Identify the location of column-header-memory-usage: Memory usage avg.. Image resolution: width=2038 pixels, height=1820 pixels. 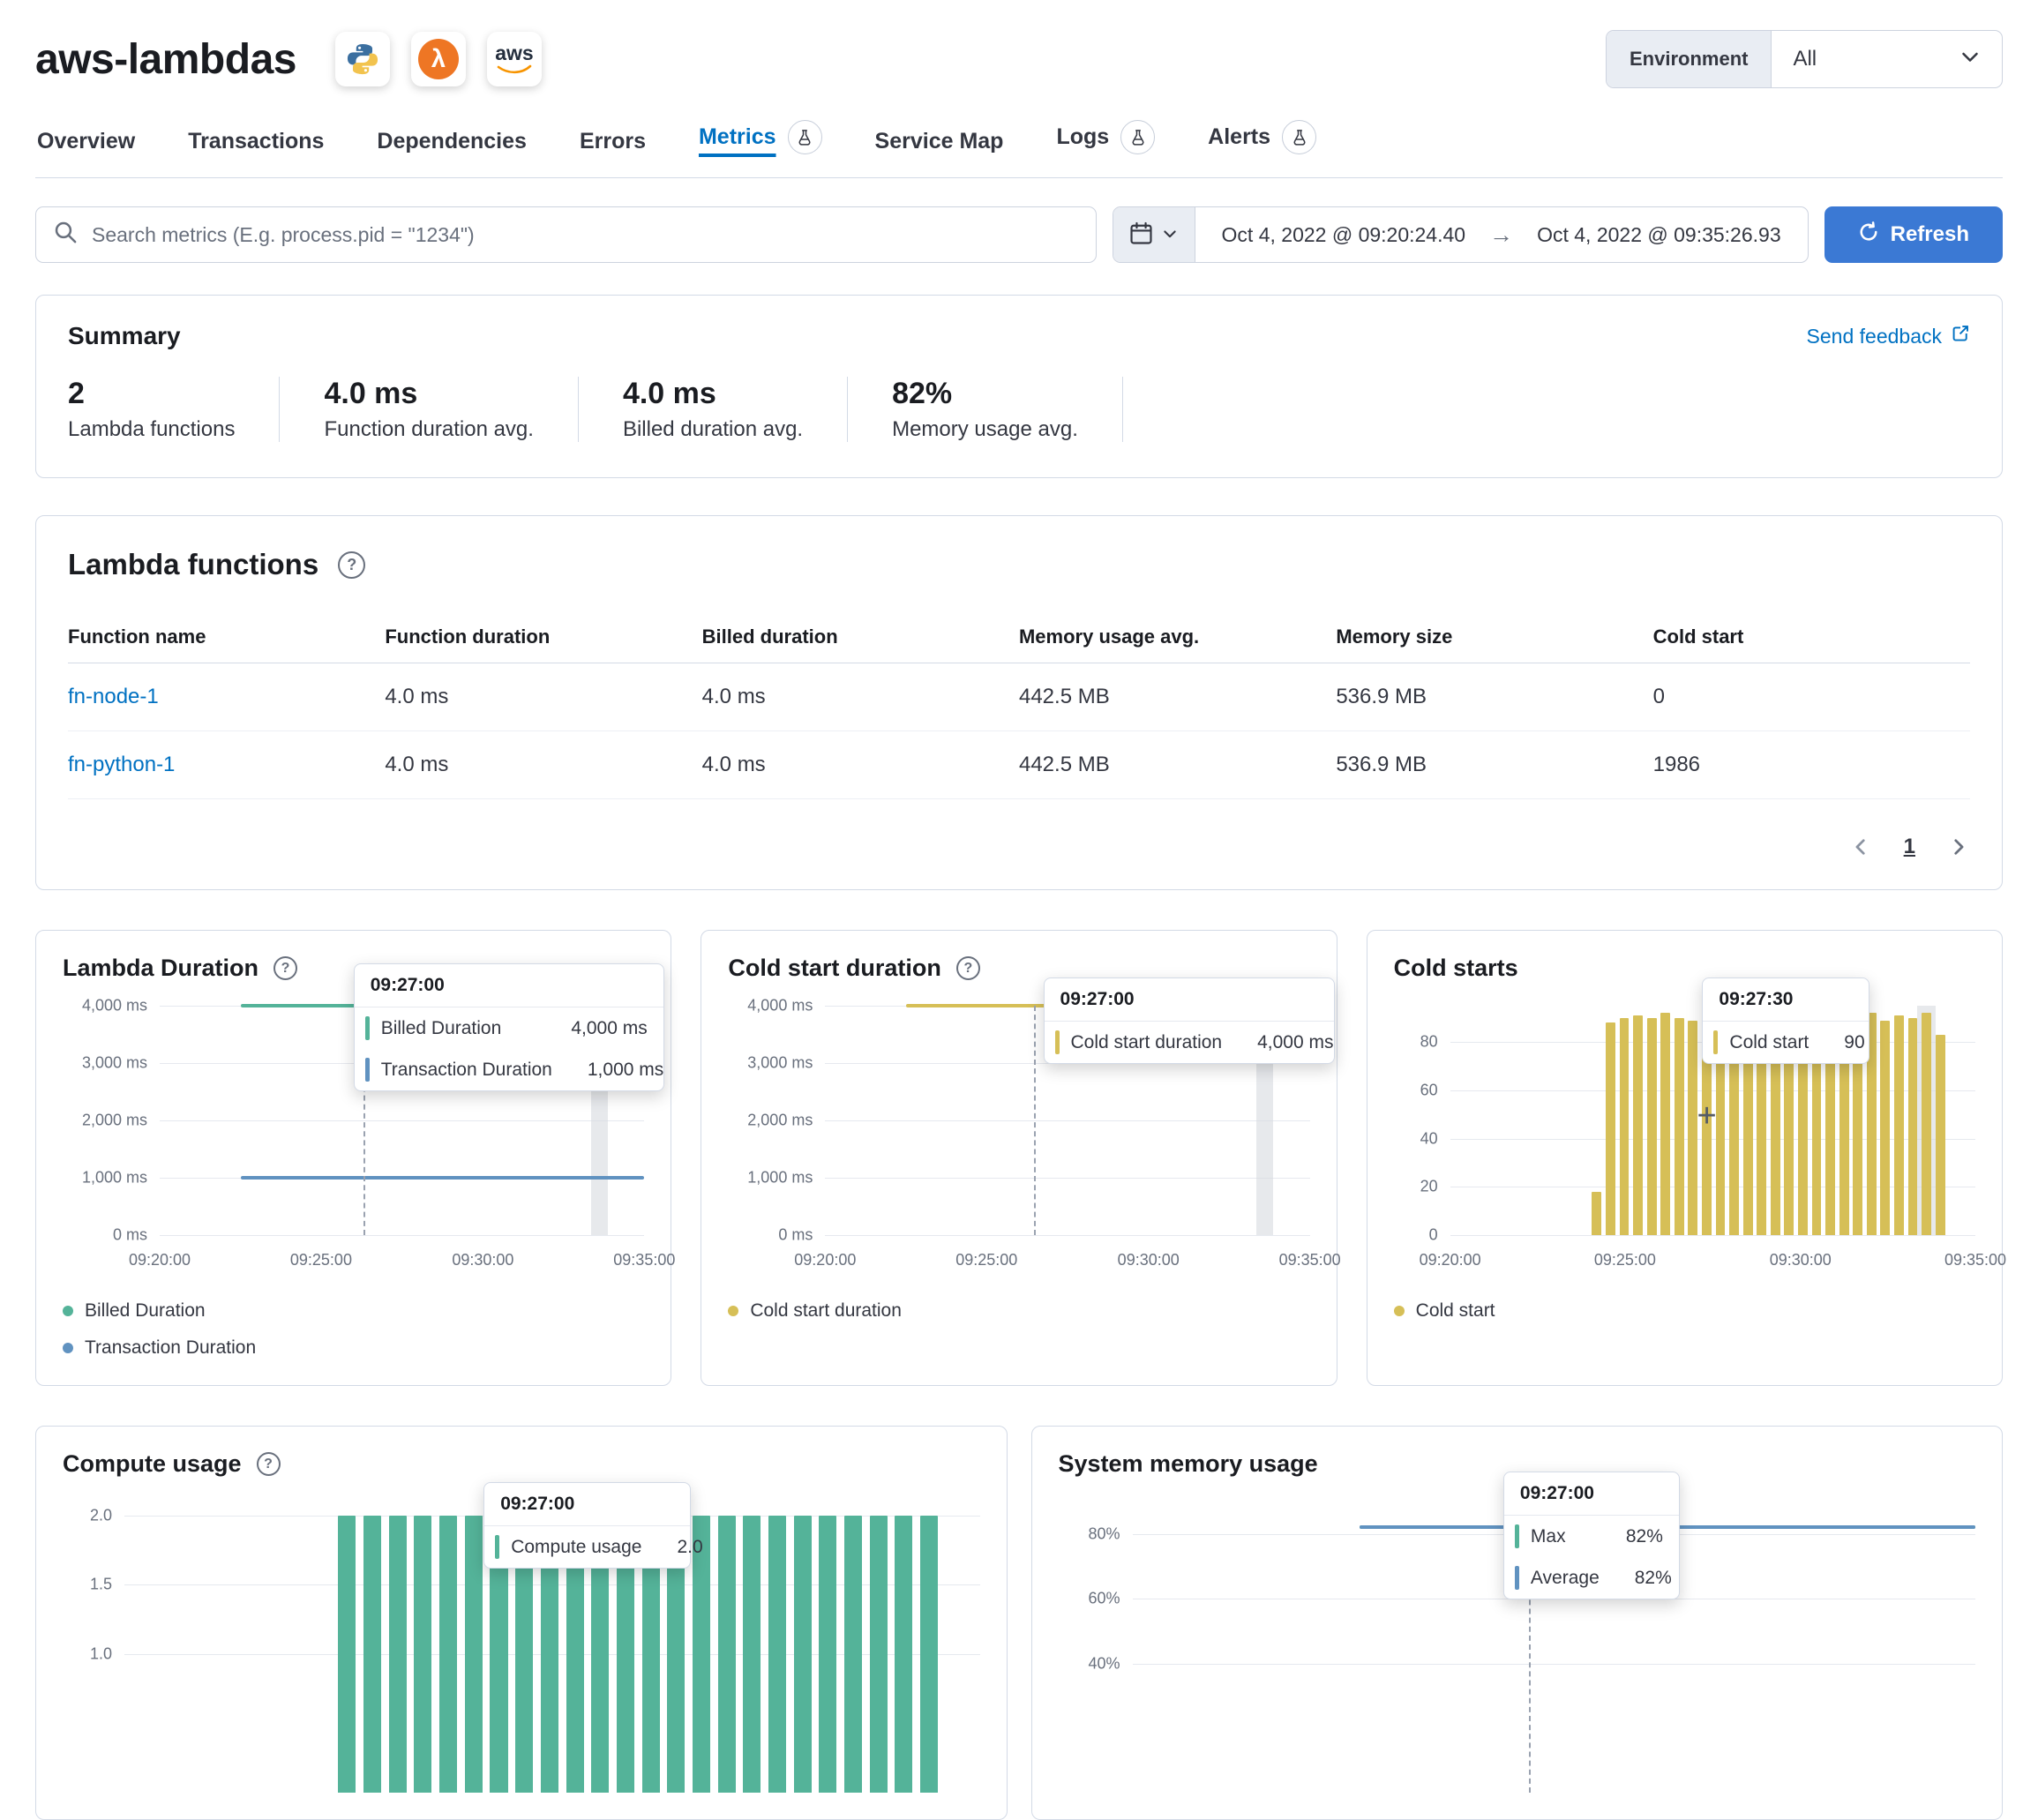
(1177, 637).